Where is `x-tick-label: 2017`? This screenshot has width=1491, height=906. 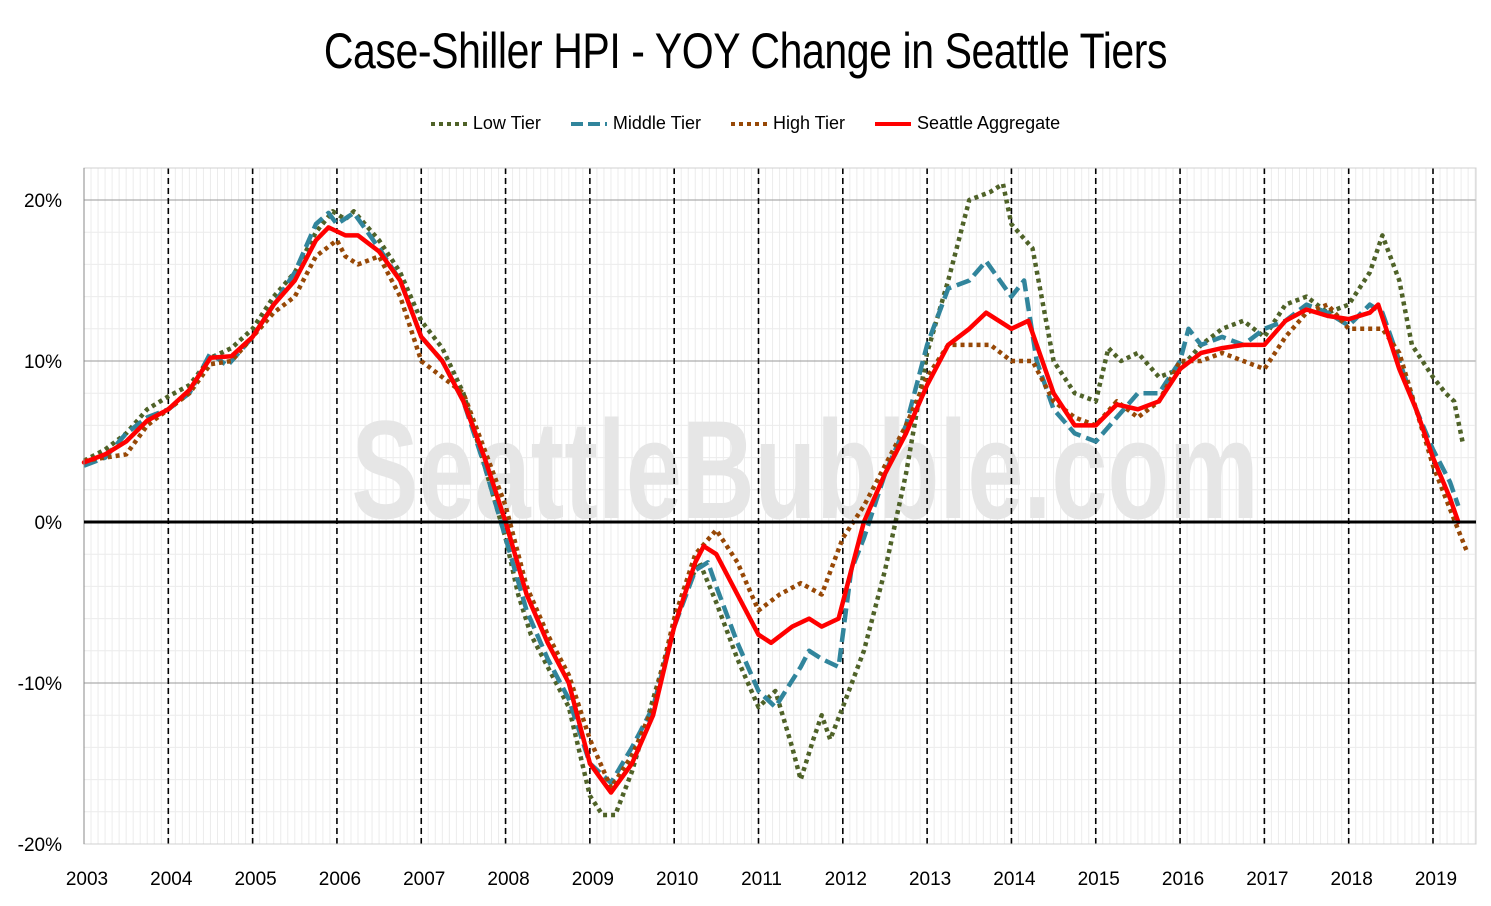
x-tick-label: 2017 is located at coordinates (1267, 879).